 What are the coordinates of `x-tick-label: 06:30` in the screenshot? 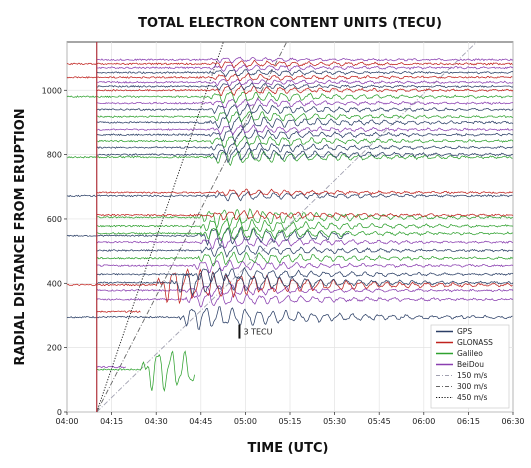 It's located at (512, 421).